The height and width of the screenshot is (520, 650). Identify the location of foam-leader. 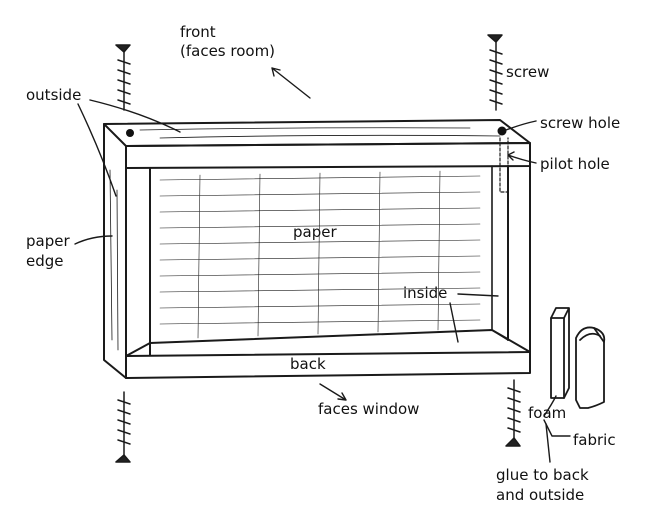
(550, 406).